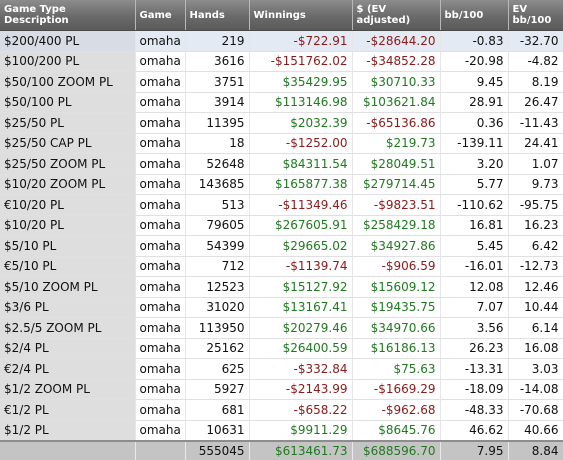 The width and height of the screenshot is (563, 460). I want to click on column-header-hands: Hands, so click(217, 15).